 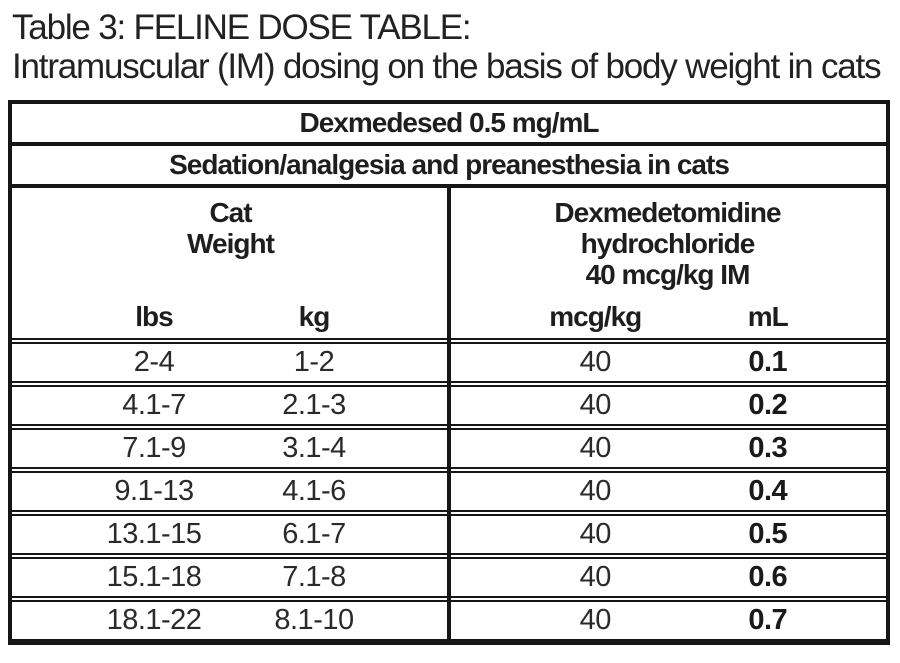 I want to click on weight-group-title: Cat Weight, so click(x=230, y=228).